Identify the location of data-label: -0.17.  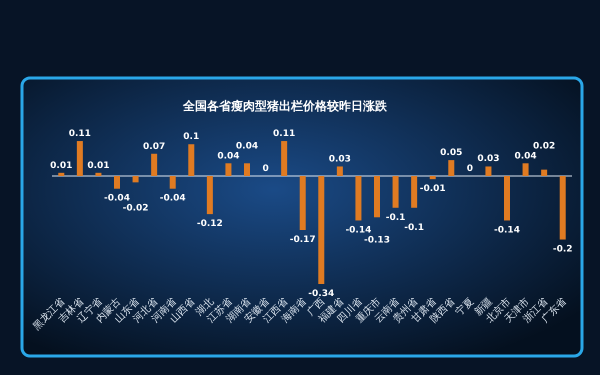
(303, 240).